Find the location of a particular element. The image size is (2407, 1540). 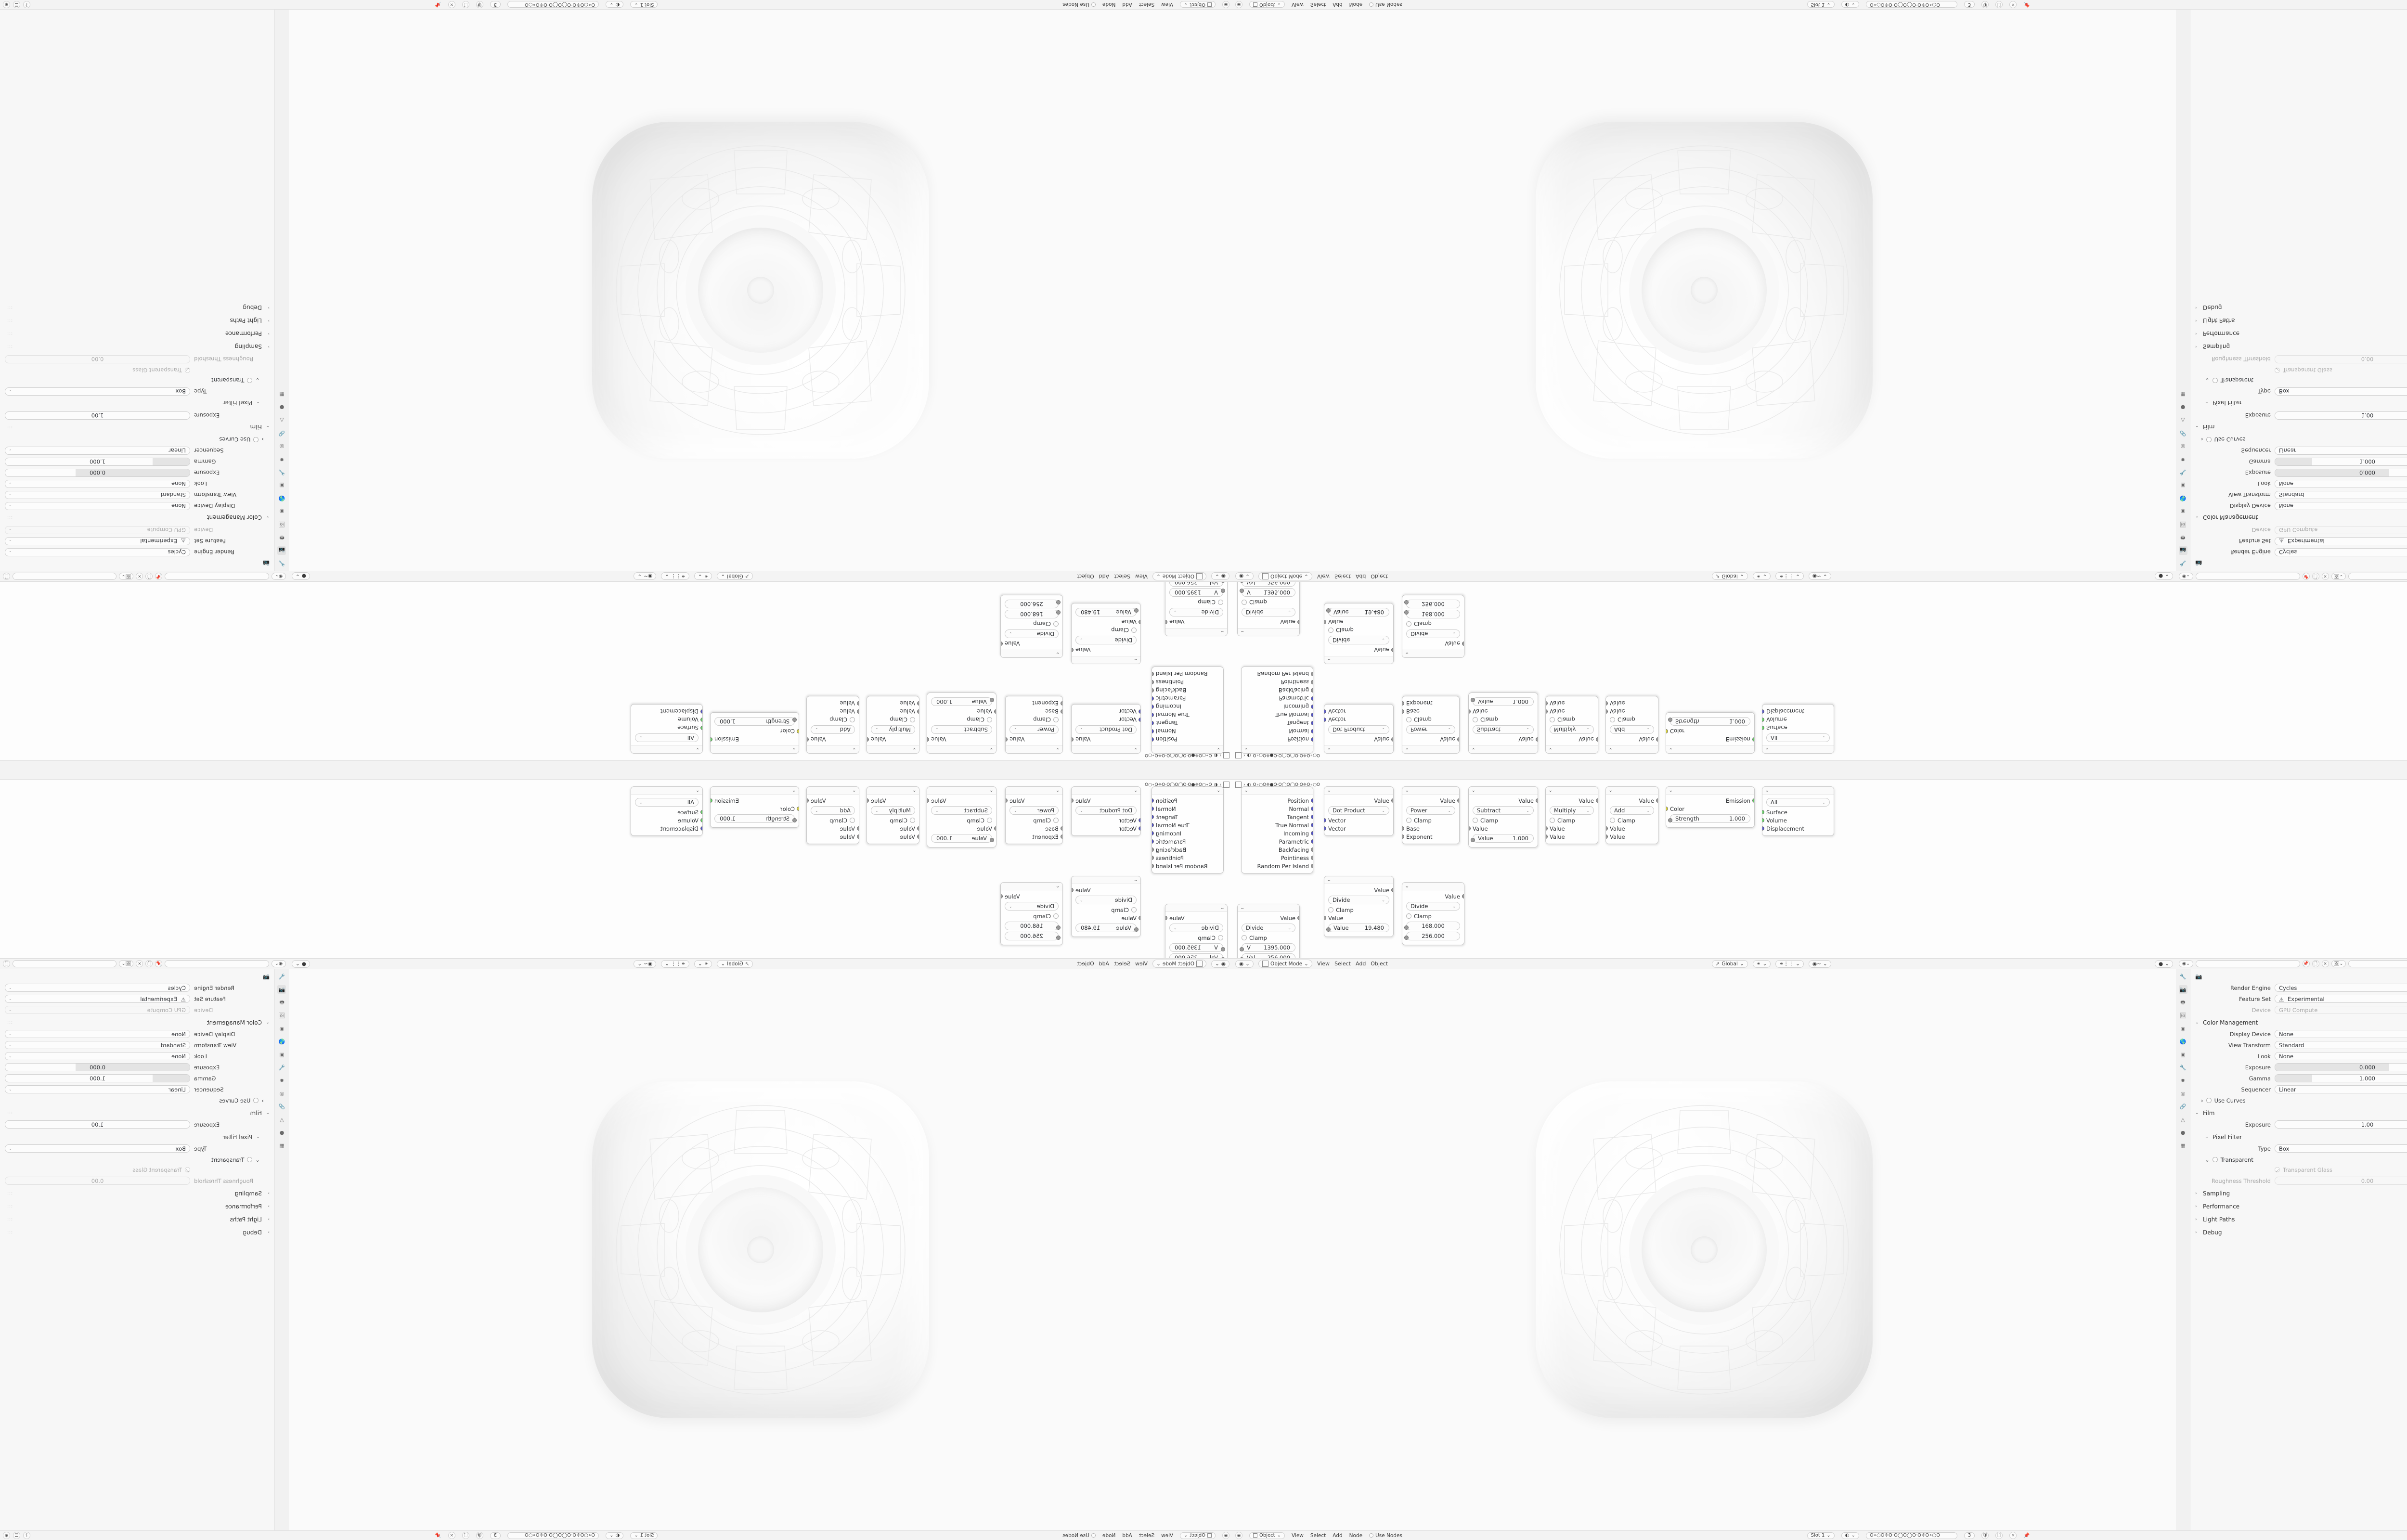

node-header-material-output: ⌄ is located at coordinates (1798, 791).